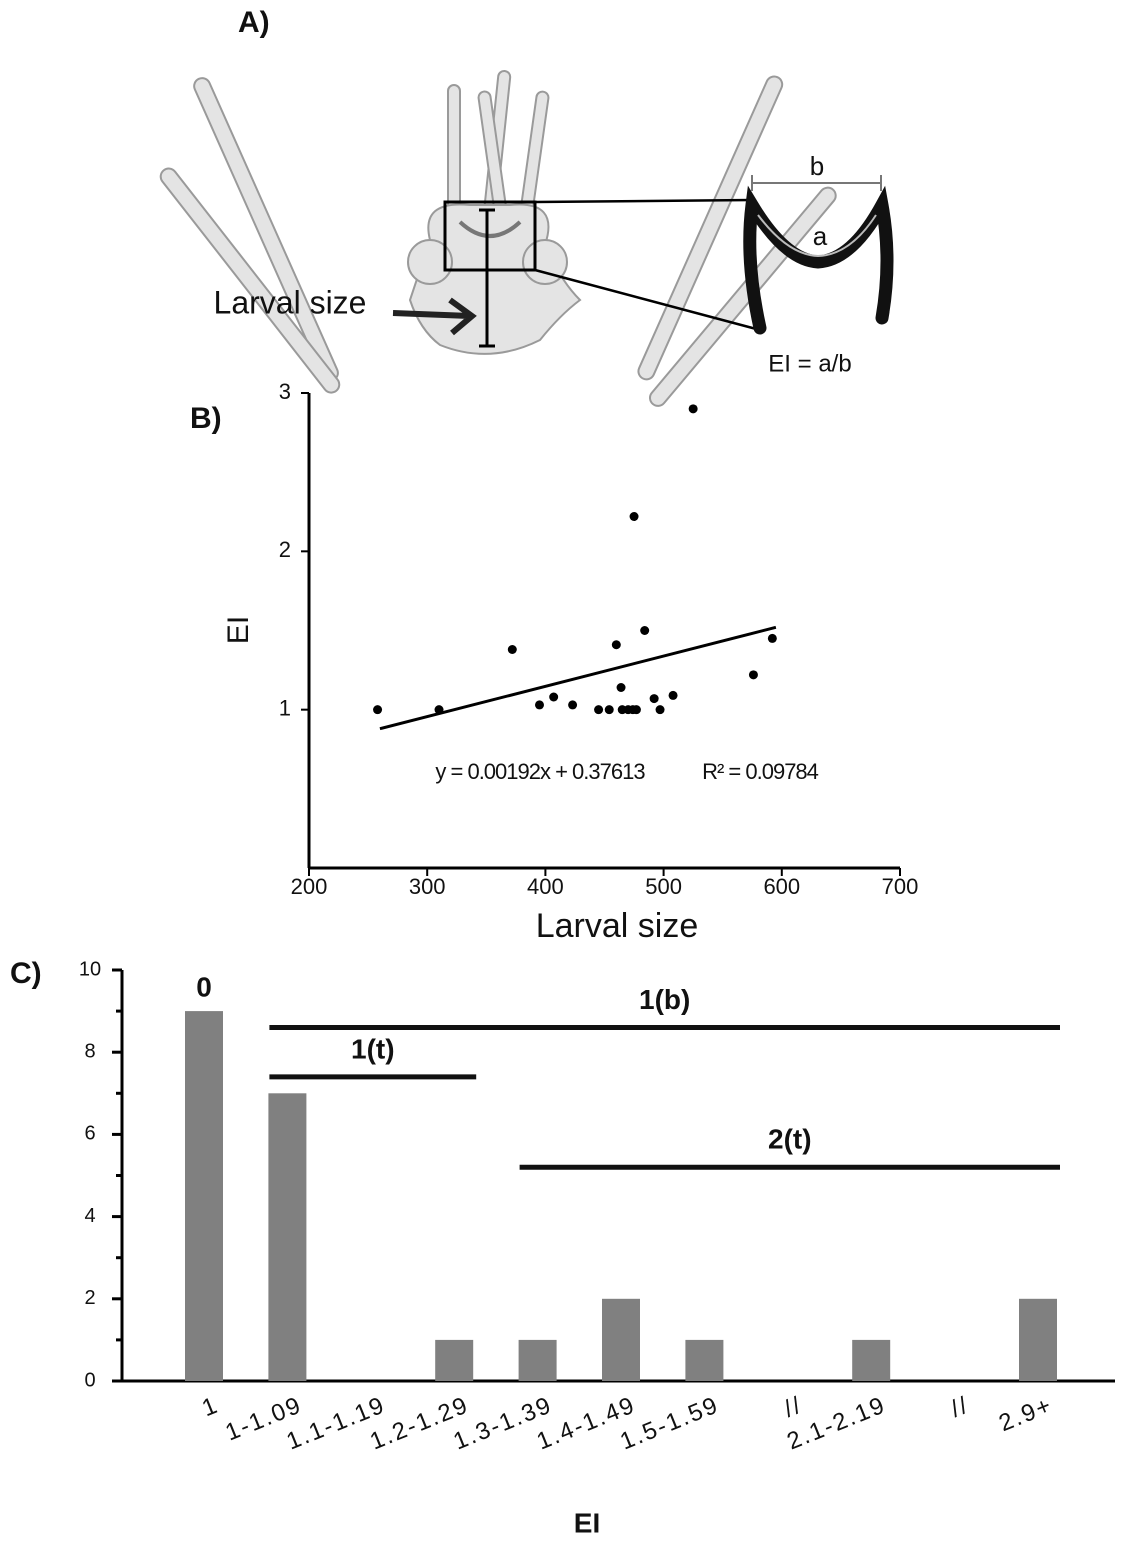 This screenshot has width=1123, height=1545. Describe the element at coordinates (809, 363) in the screenshot. I see `formula: EI = a/b` at that location.